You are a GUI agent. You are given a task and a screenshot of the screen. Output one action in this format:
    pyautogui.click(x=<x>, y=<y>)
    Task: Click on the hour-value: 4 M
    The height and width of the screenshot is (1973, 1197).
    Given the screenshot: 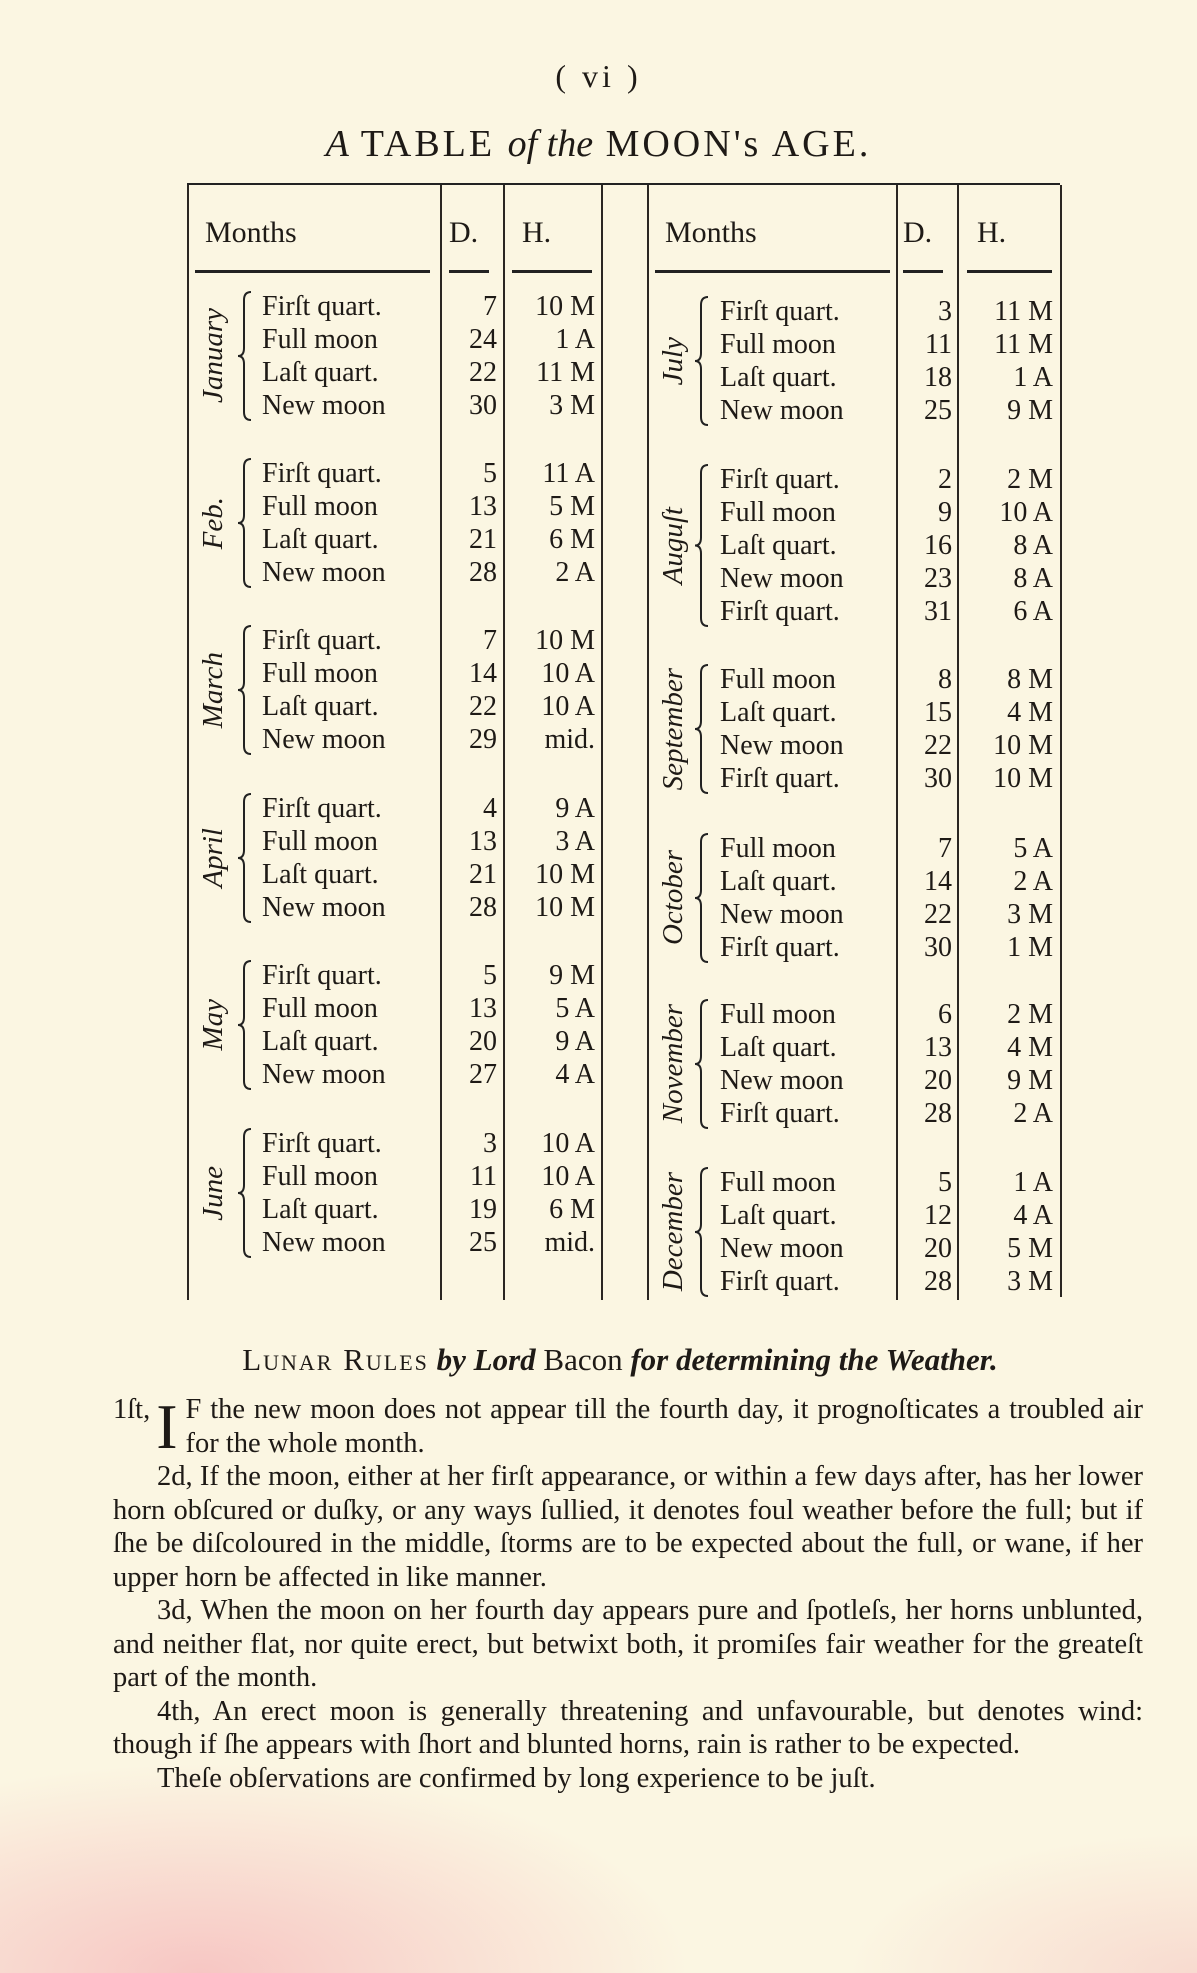 What is the action you would take?
    pyautogui.click(x=1030, y=1047)
    